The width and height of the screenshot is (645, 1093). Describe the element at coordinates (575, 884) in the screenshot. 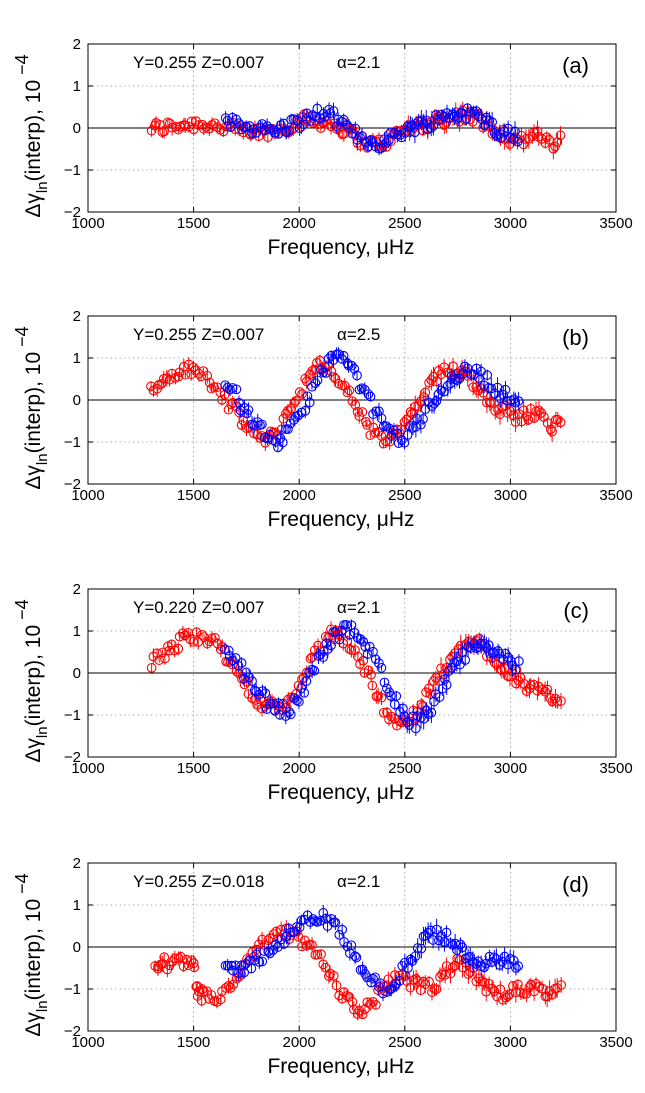

I see `panel-label: (d)` at that location.